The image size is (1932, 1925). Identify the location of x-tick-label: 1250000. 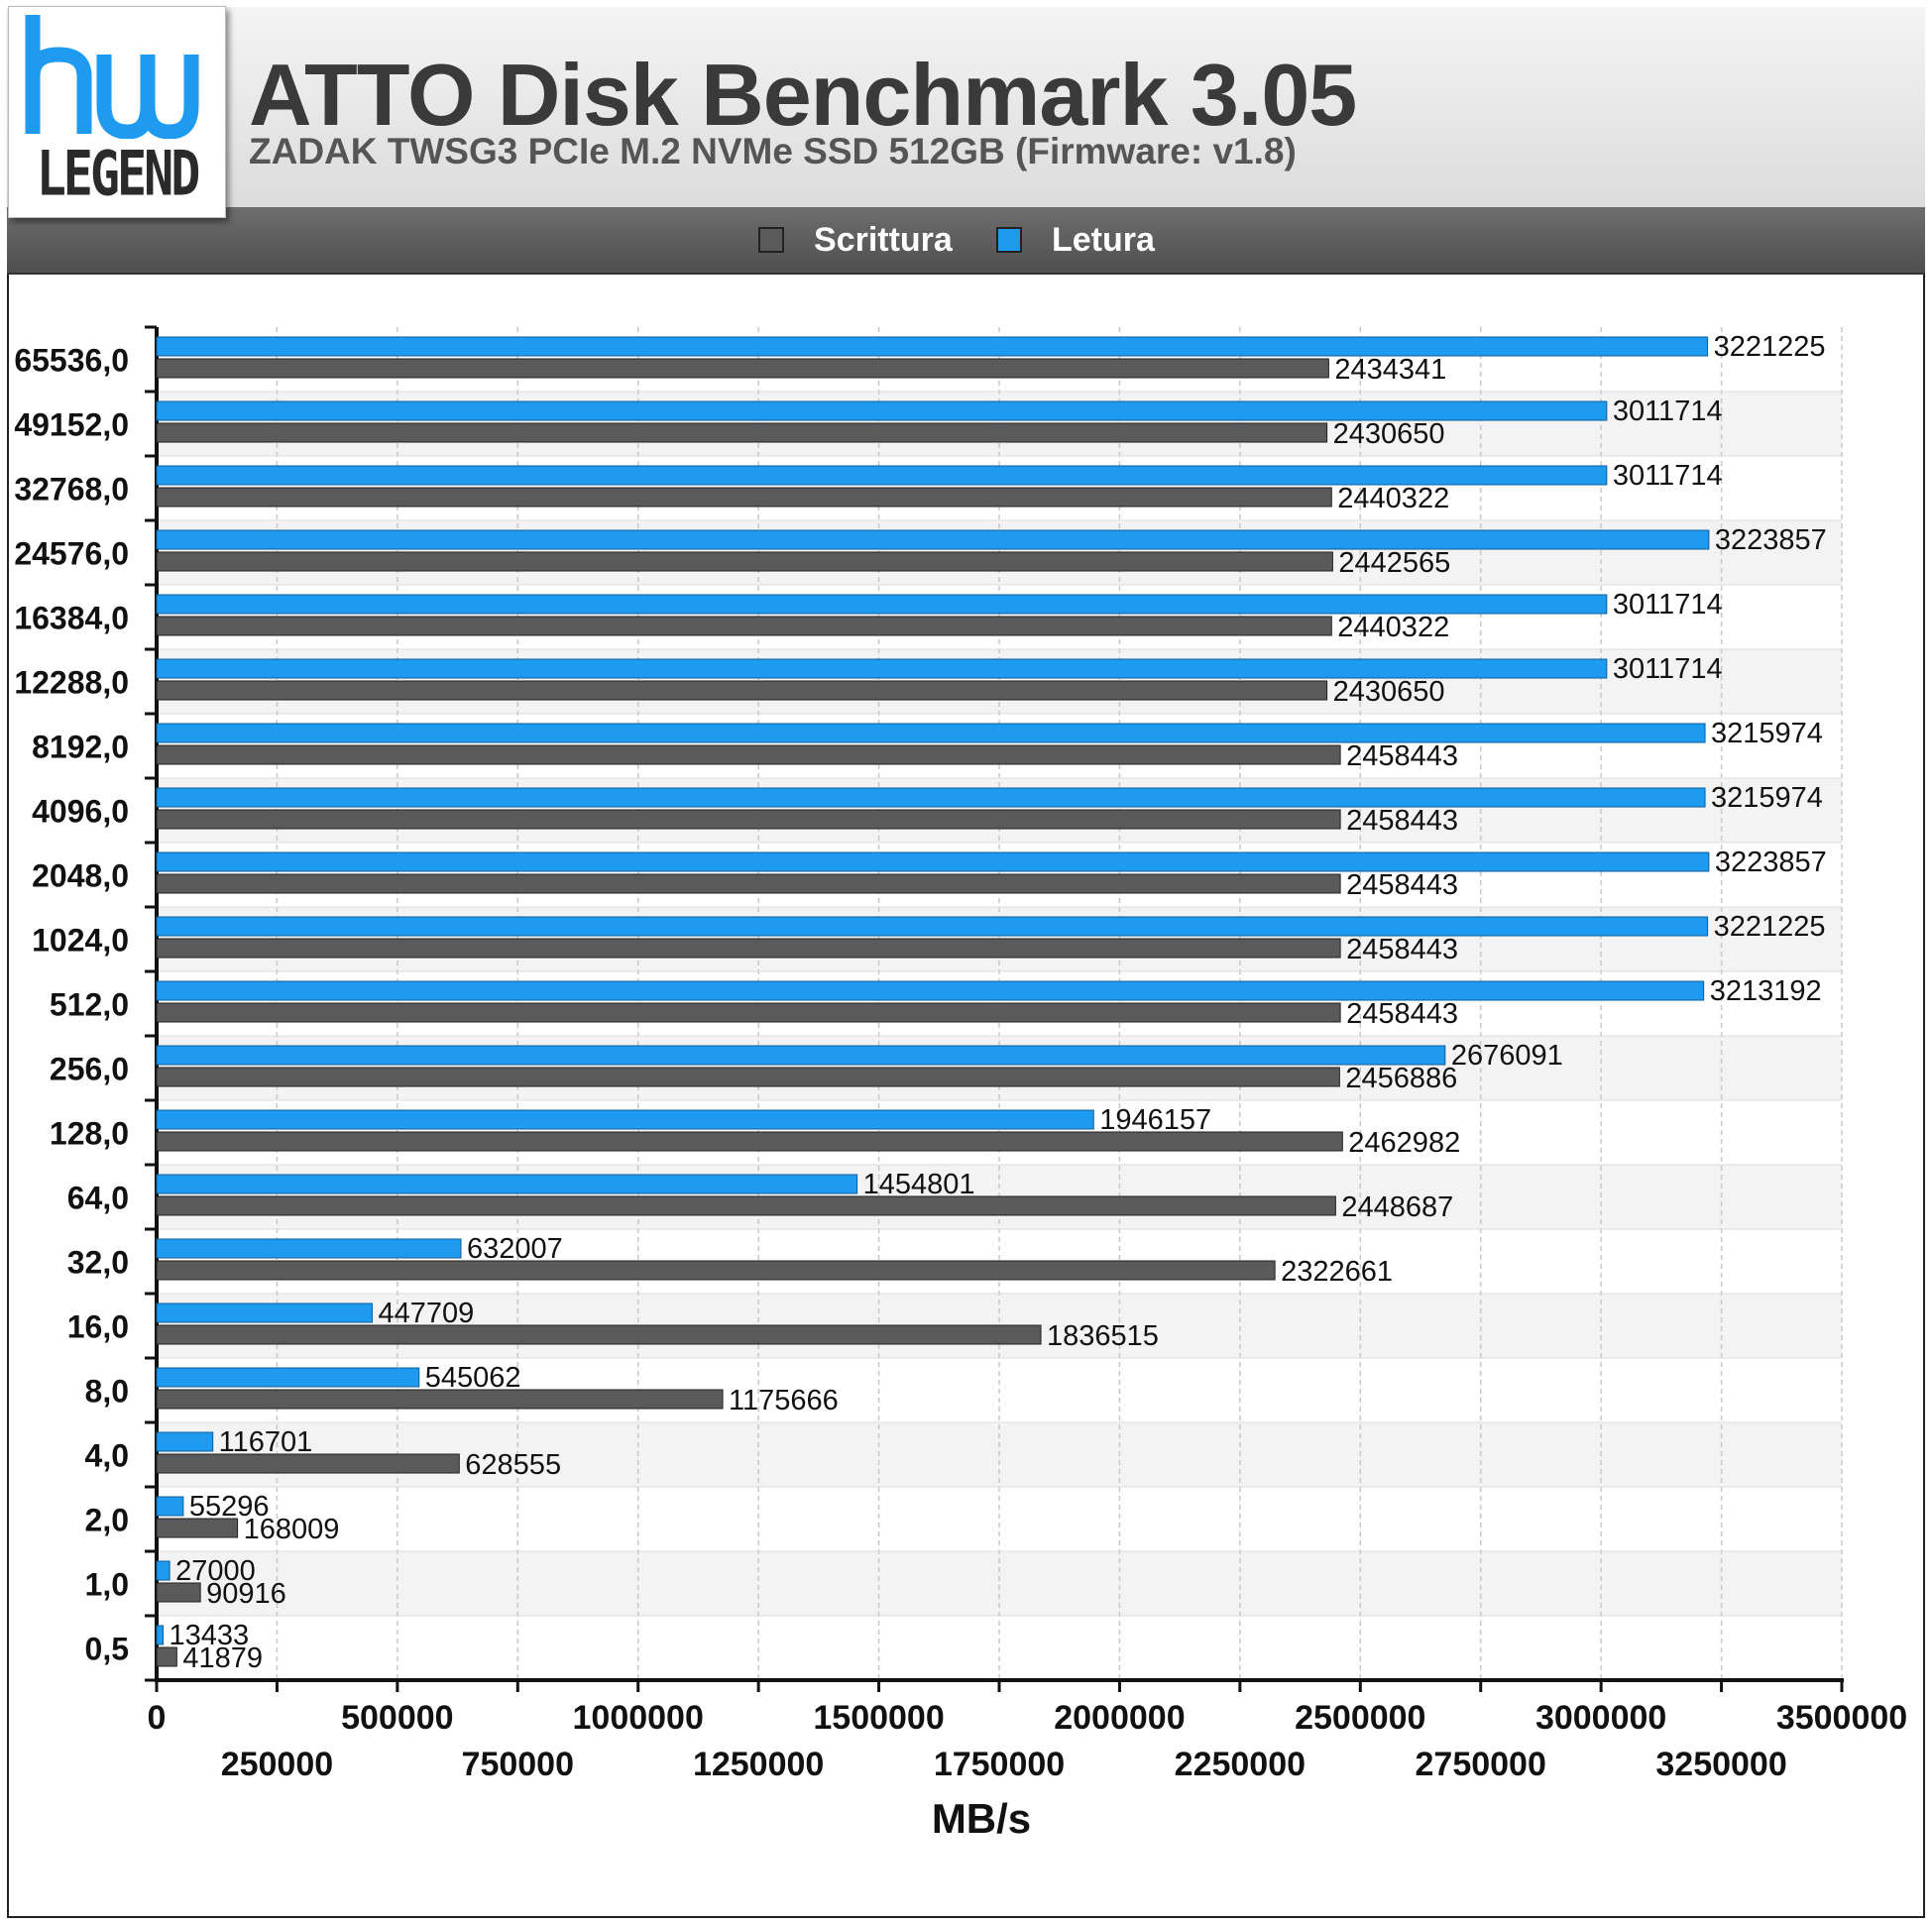
(758, 1764).